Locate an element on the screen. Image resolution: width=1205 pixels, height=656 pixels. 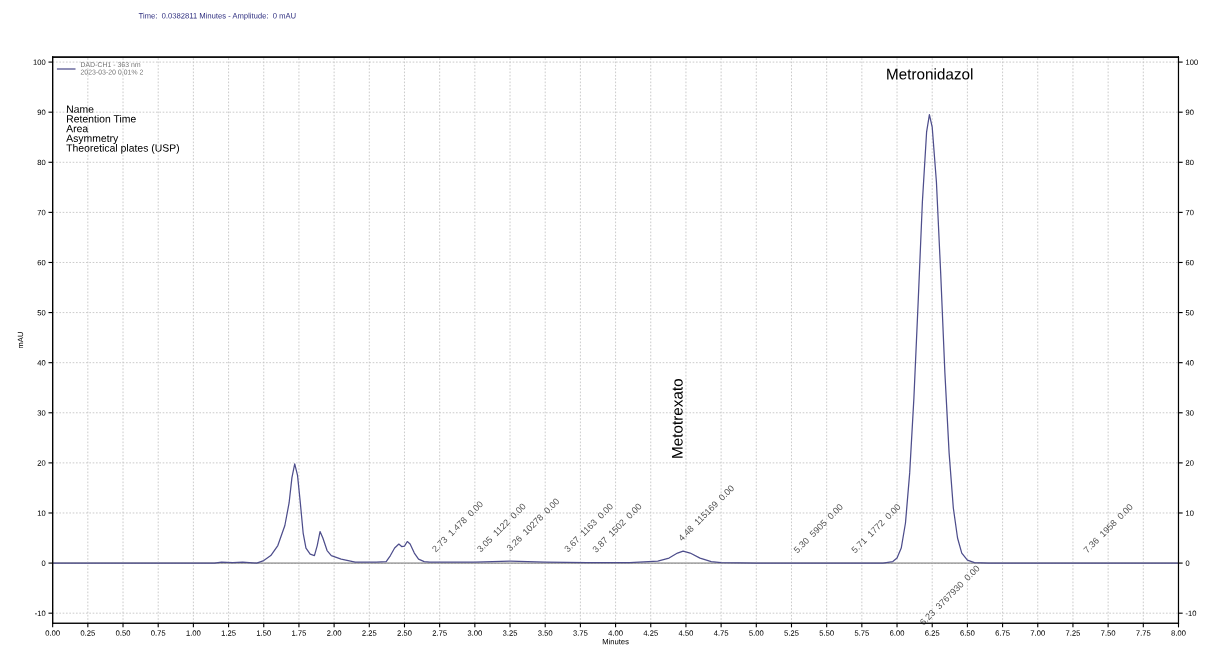
annotation: Metotrexato is located at coordinates (677, 418).